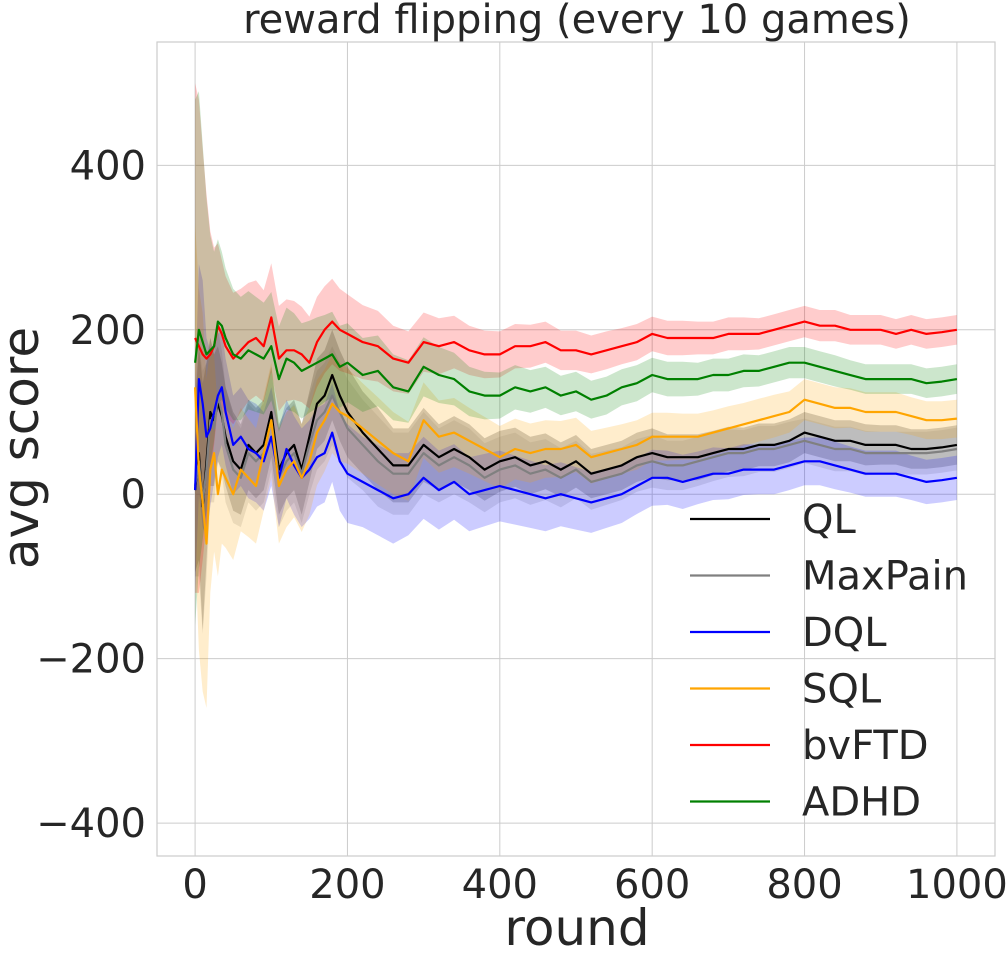 The width and height of the screenshot is (1007, 959). Describe the element at coordinates (861, 803) in the screenshot. I see `legend-label-adhd: ADHD` at that location.